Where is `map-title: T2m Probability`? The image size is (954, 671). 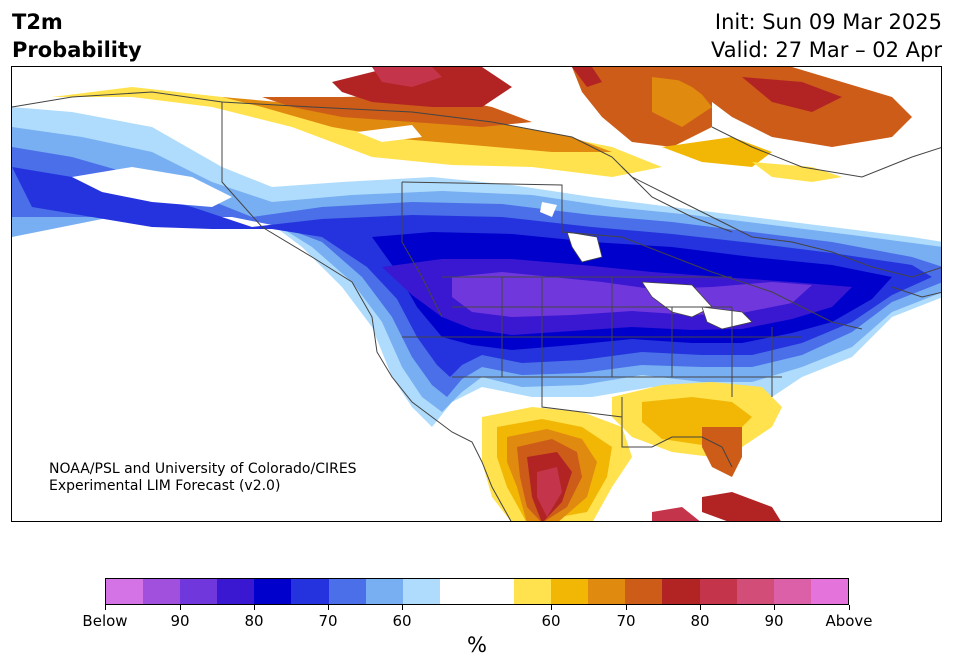 map-title: T2m Probability is located at coordinates (77, 36).